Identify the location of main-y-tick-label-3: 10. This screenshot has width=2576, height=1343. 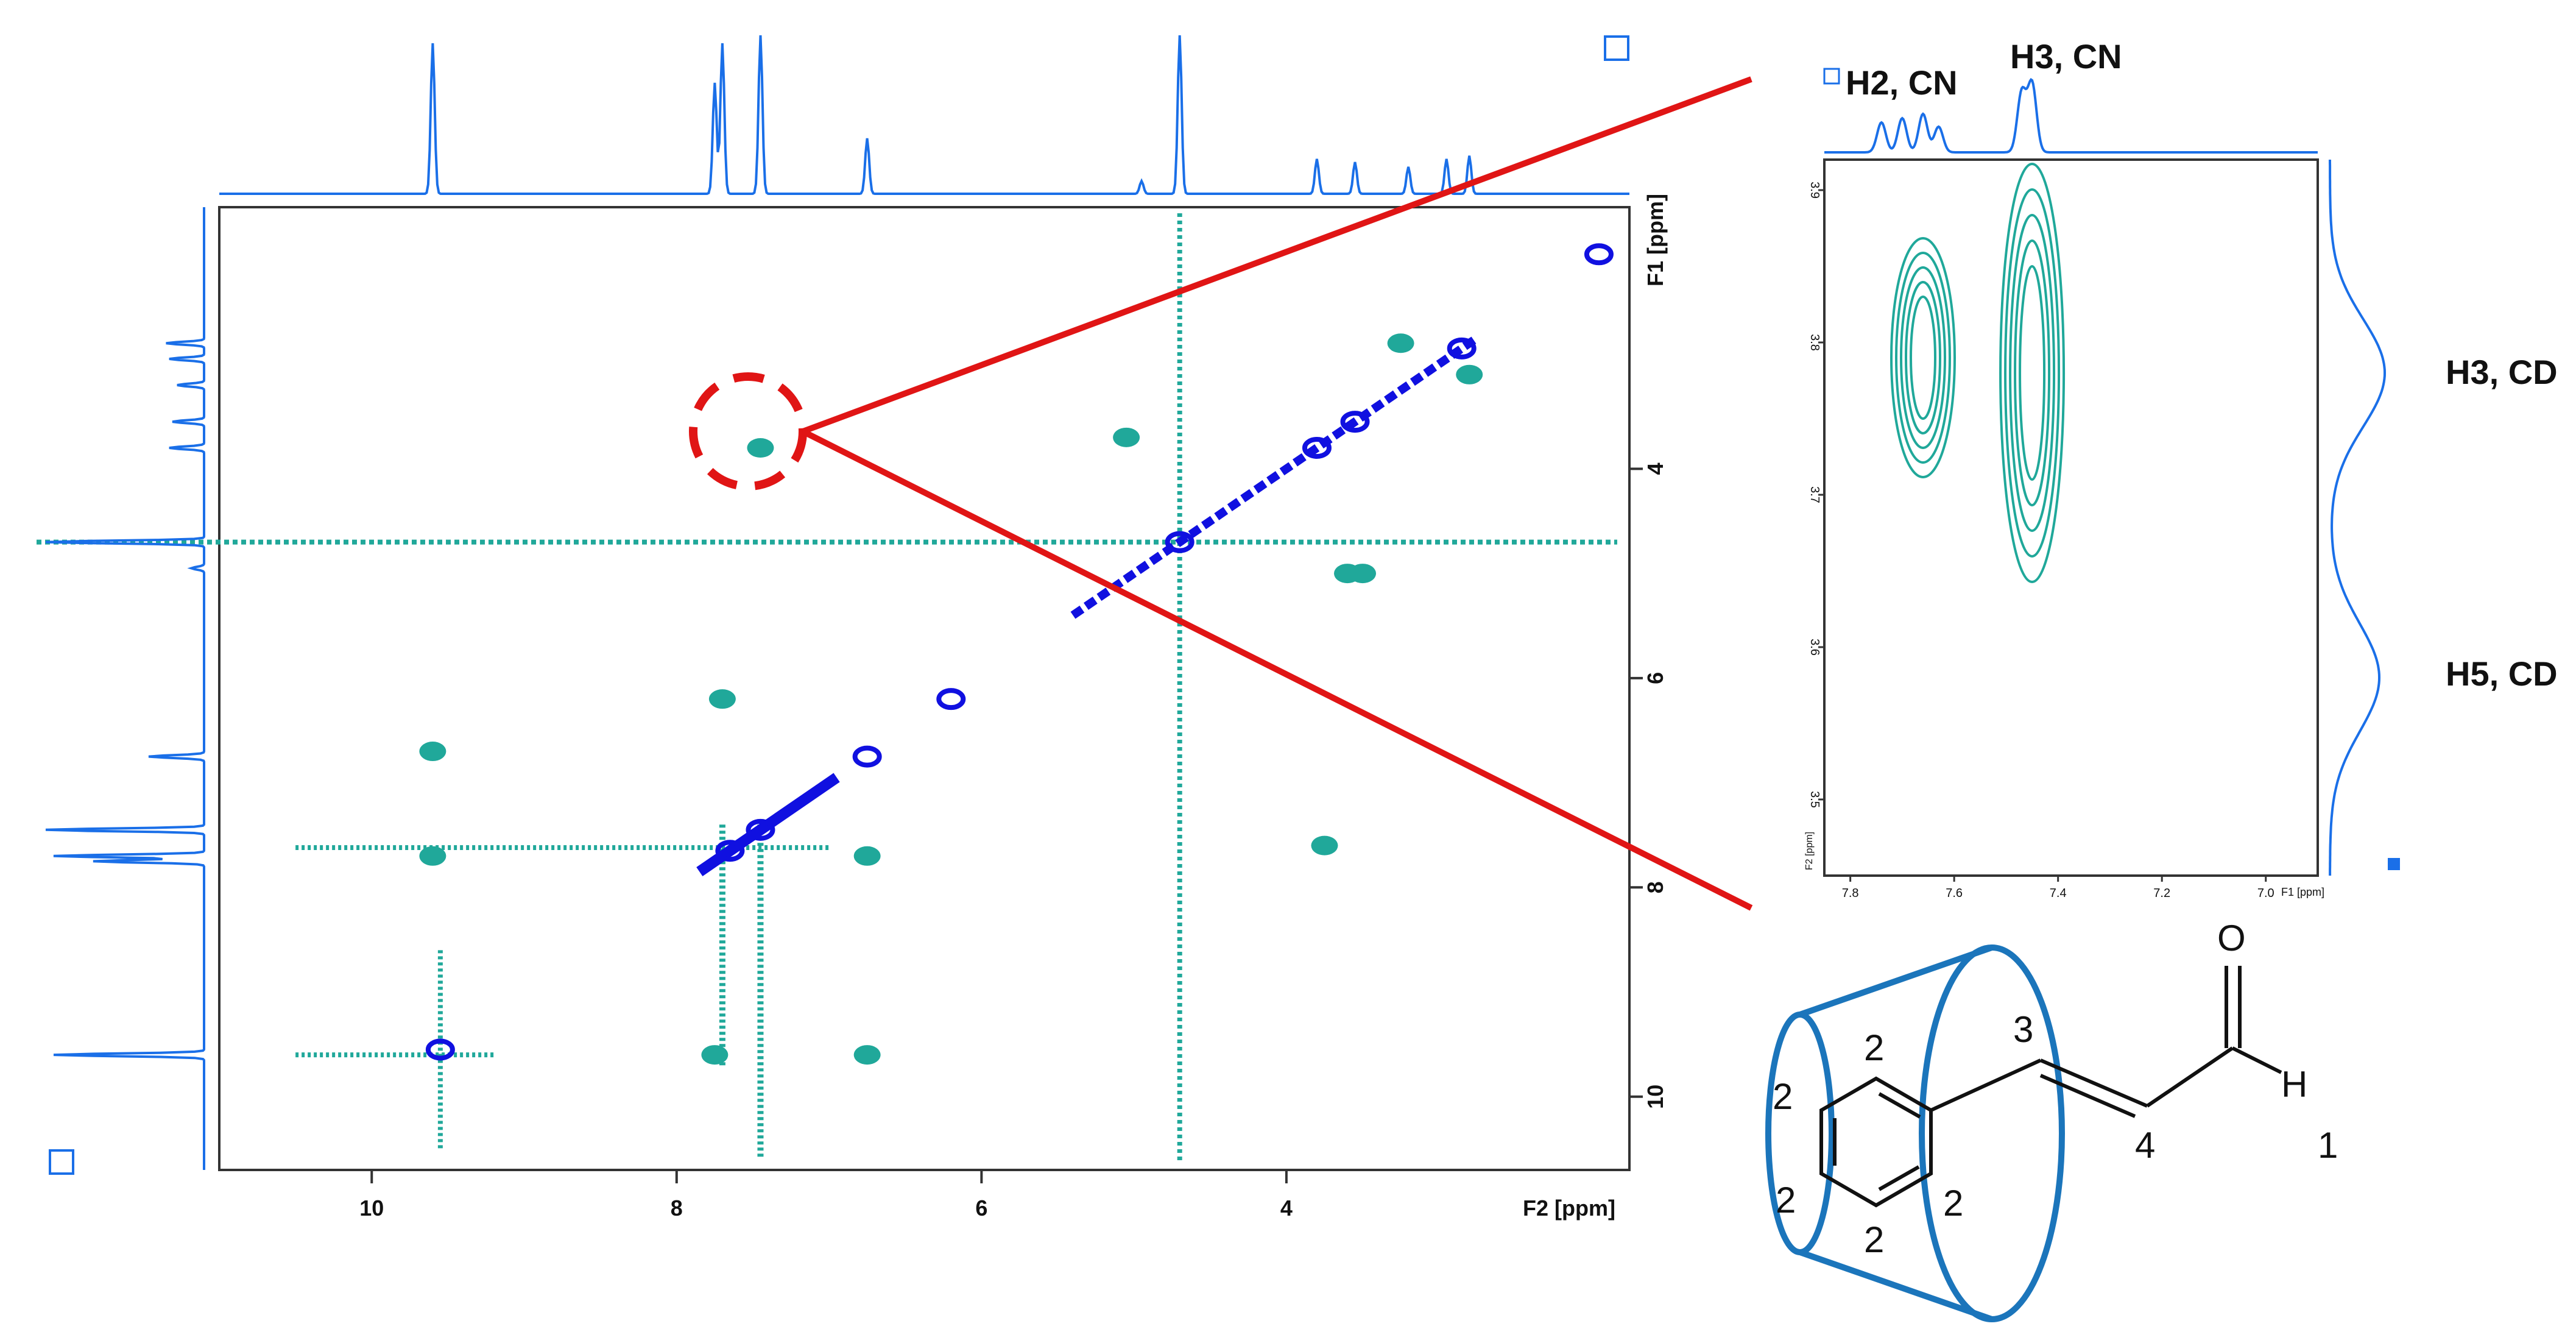
(1655, 1097).